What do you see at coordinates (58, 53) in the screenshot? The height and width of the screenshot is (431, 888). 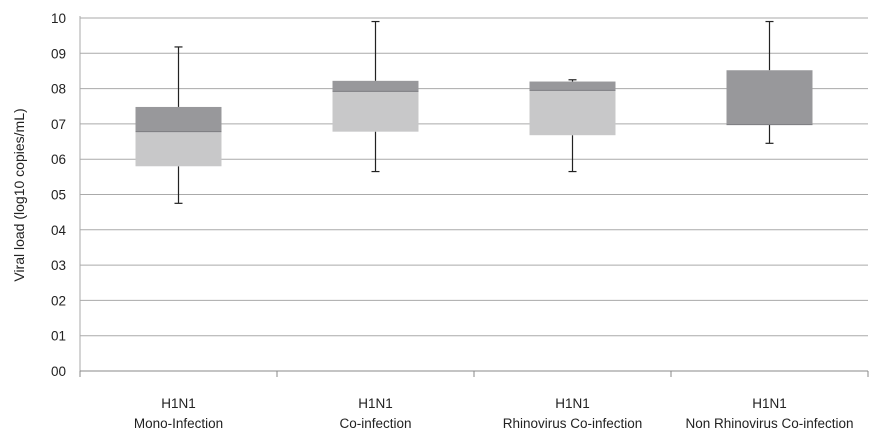 I see `y-tick-label: 09` at bounding box center [58, 53].